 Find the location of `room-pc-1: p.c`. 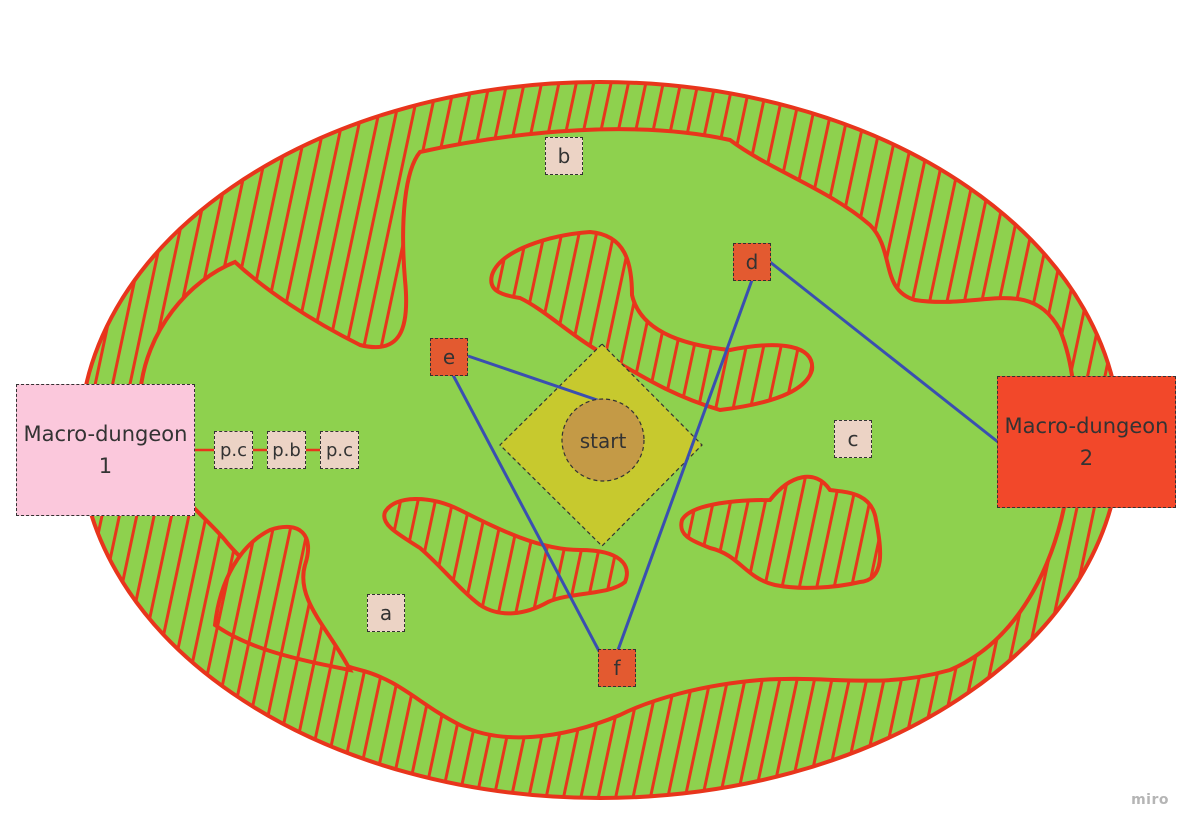

room-pc-1: p.c is located at coordinates (233, 450).